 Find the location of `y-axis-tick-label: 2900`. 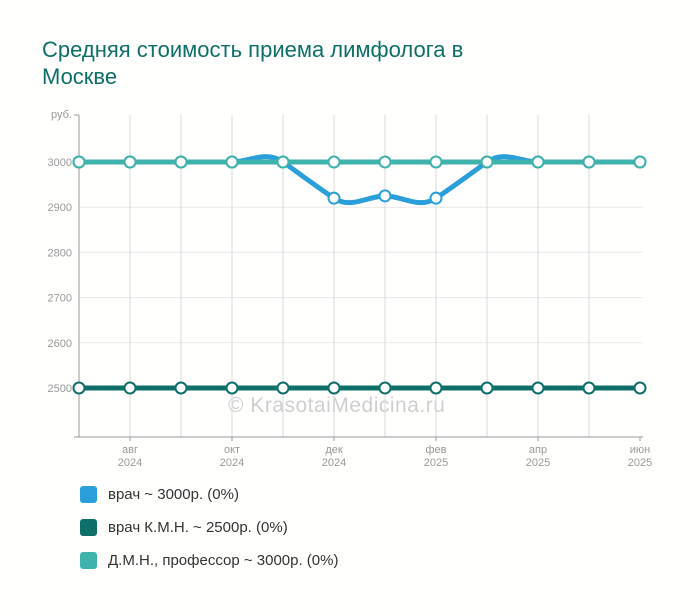

y-axis-tick-label: 2900 is located at coordinates (60, 208).